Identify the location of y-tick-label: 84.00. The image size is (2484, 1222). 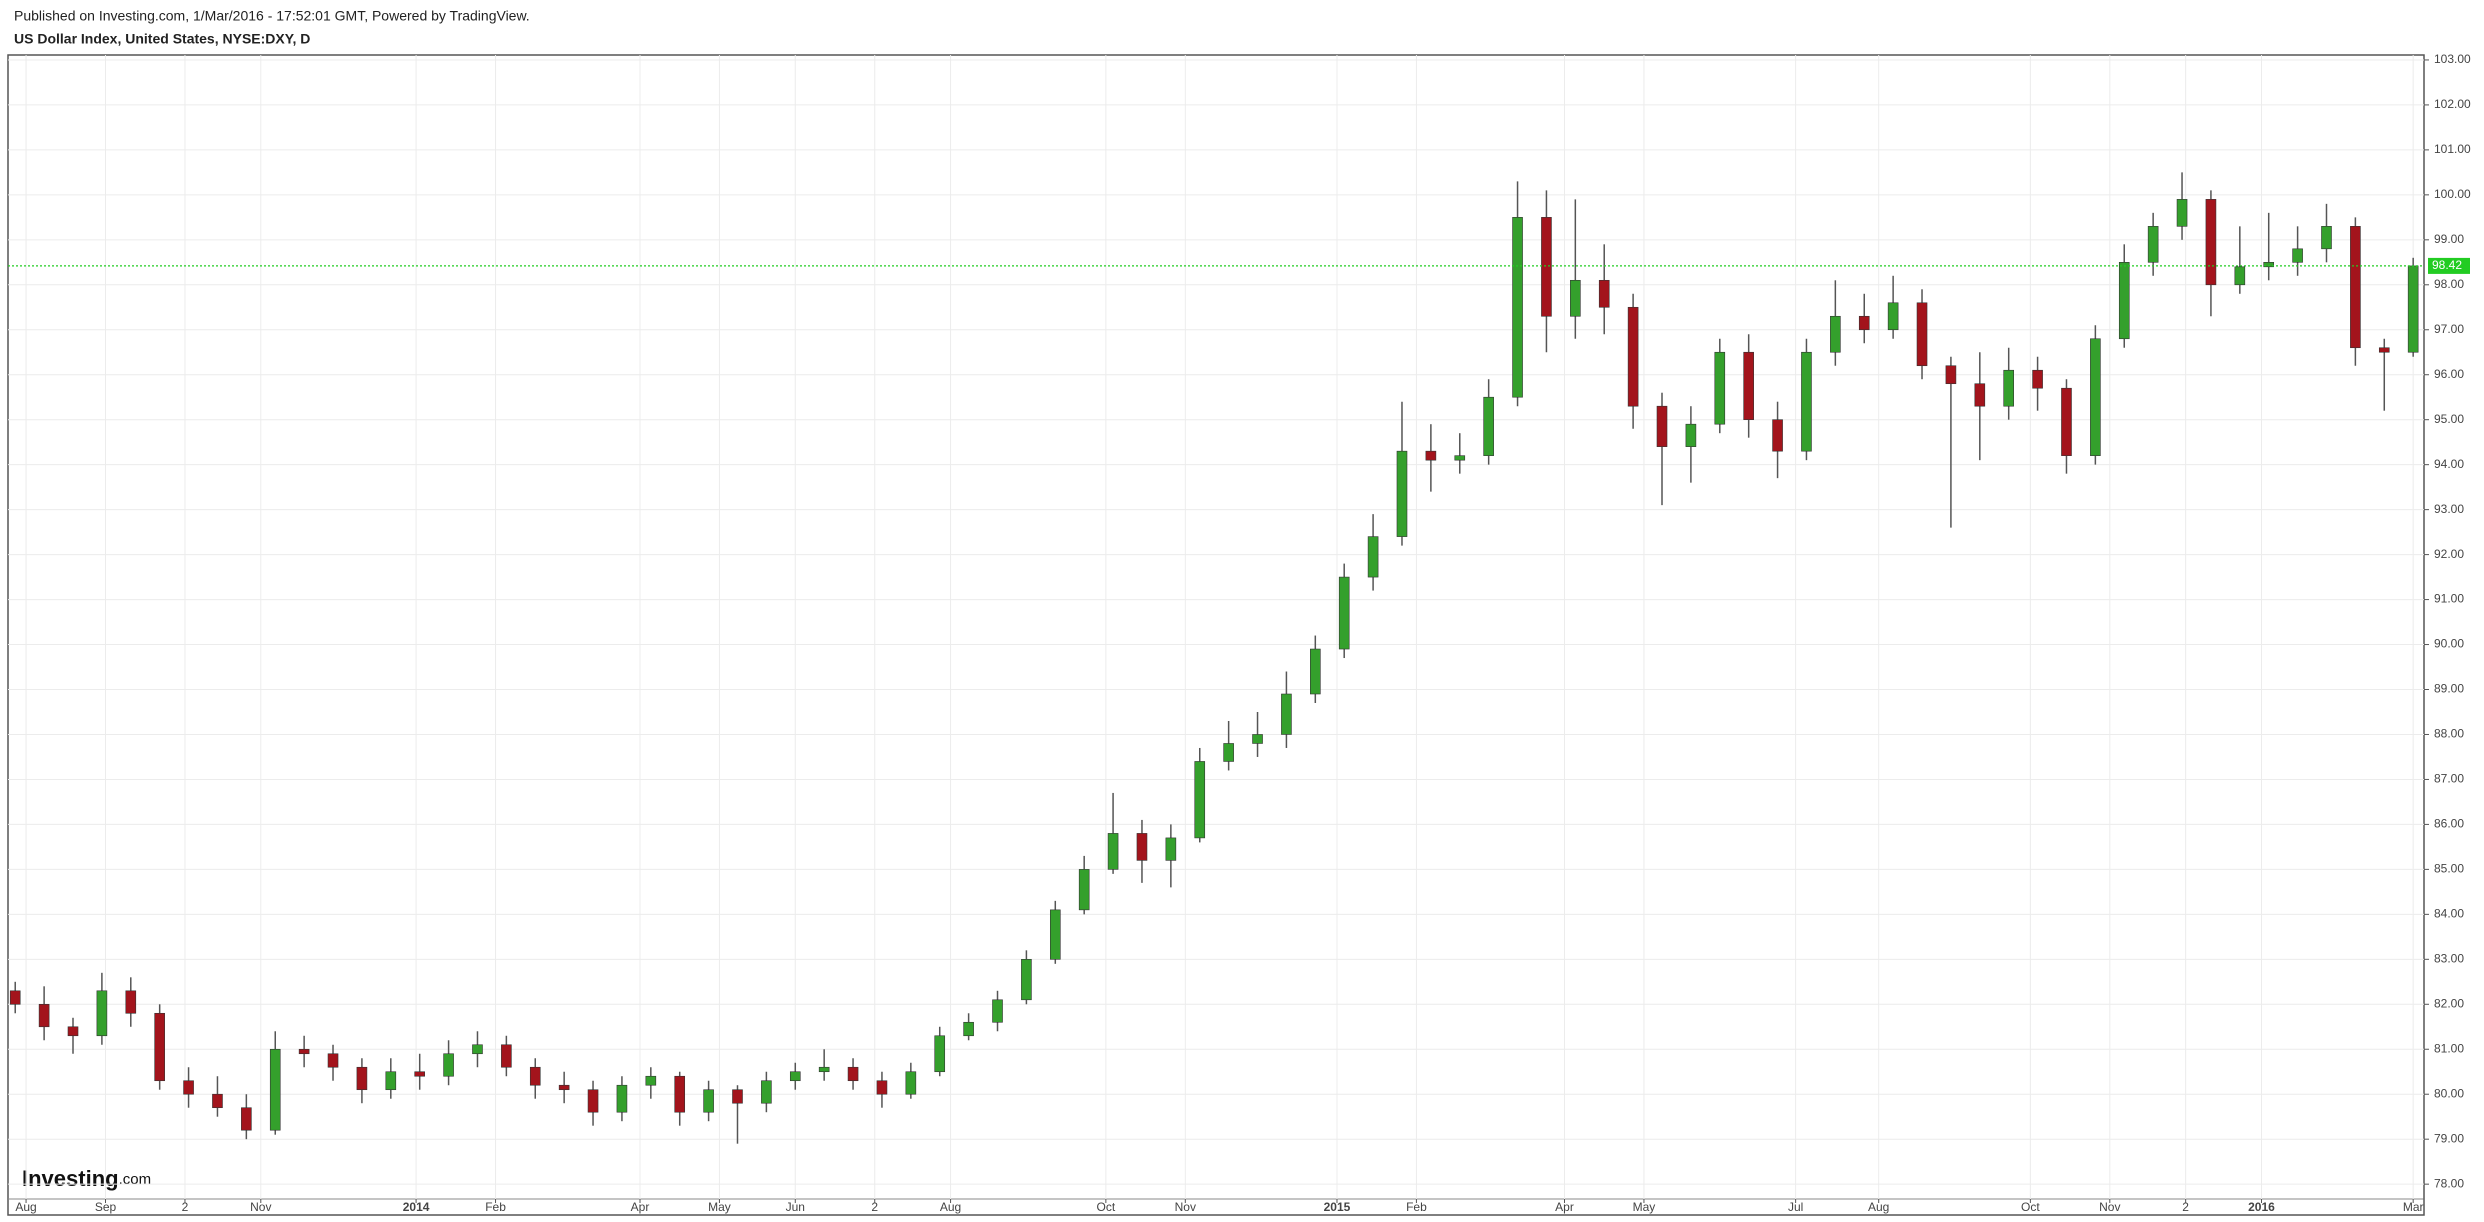
(2449, 914).